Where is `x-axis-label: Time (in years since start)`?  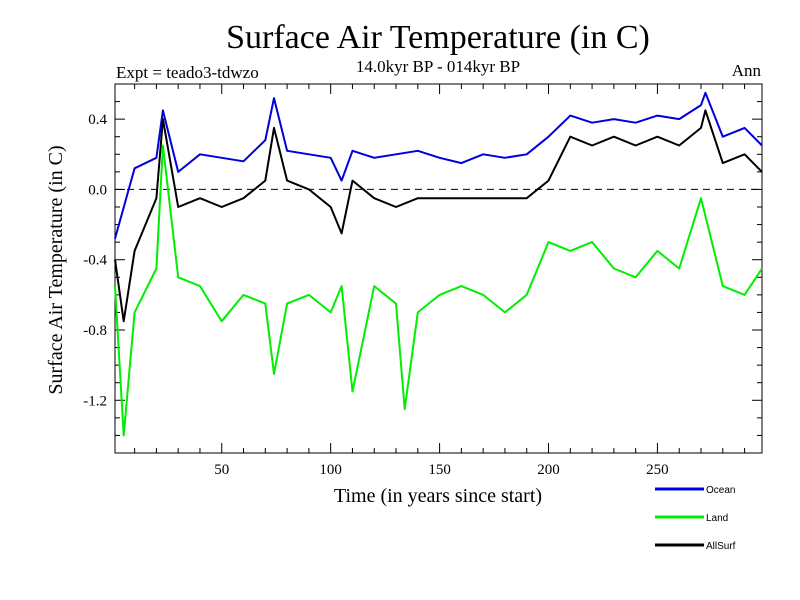 x-axis-label: Time (in years since start) is located at coordinates (438, 496).